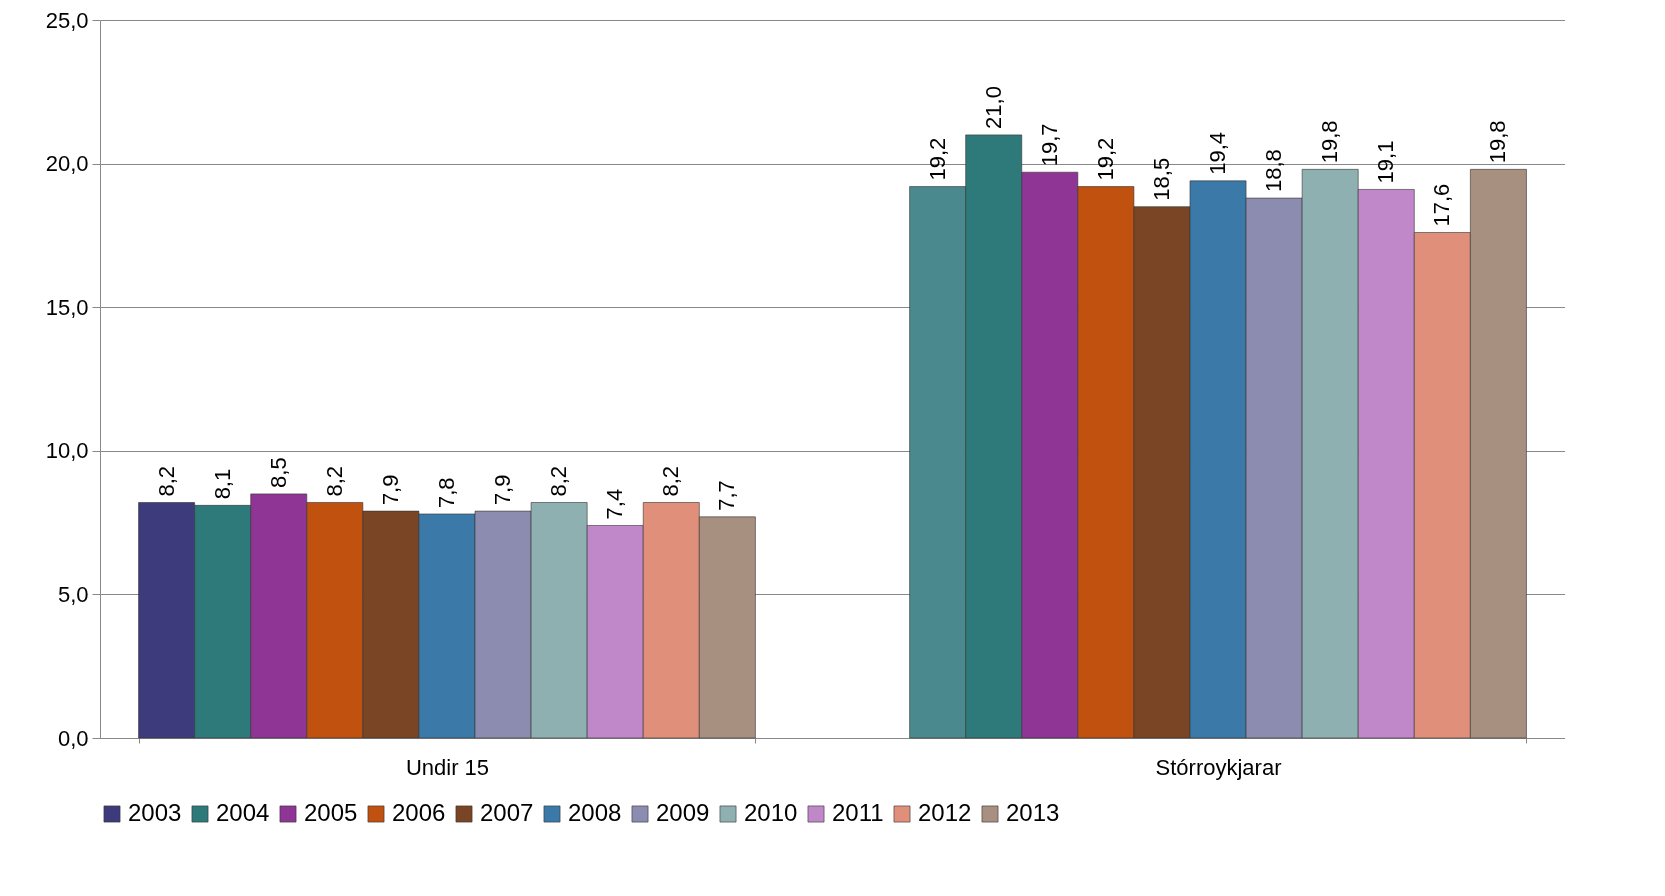 The height and width of the screenshot is (896, 1665). I want to click on y-tick-label: 25,0, so click(67, 20).